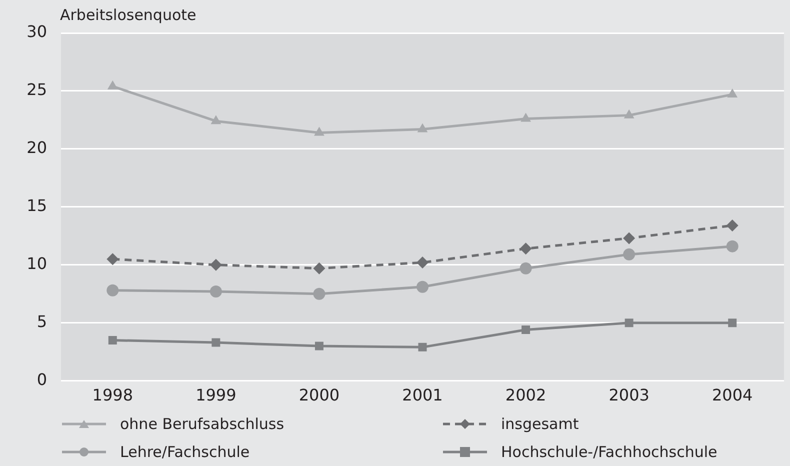  Describe the element at coordinates (732, 395) in the screenshot. I see `x-tick-label: 2004` at that location.